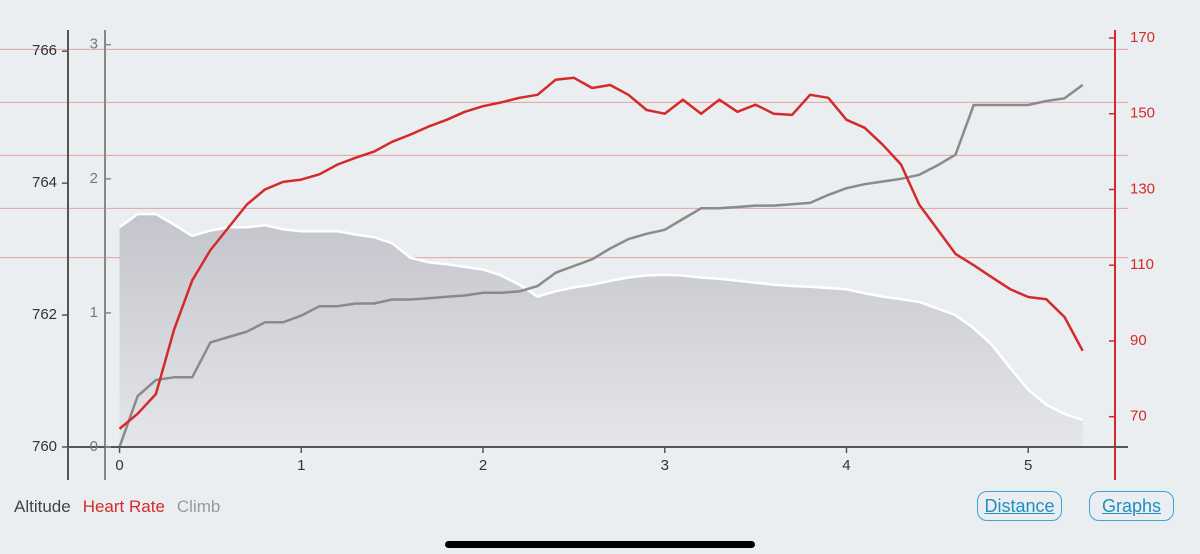  I want to click on y3-tick-label: 3, so click(94, 44).